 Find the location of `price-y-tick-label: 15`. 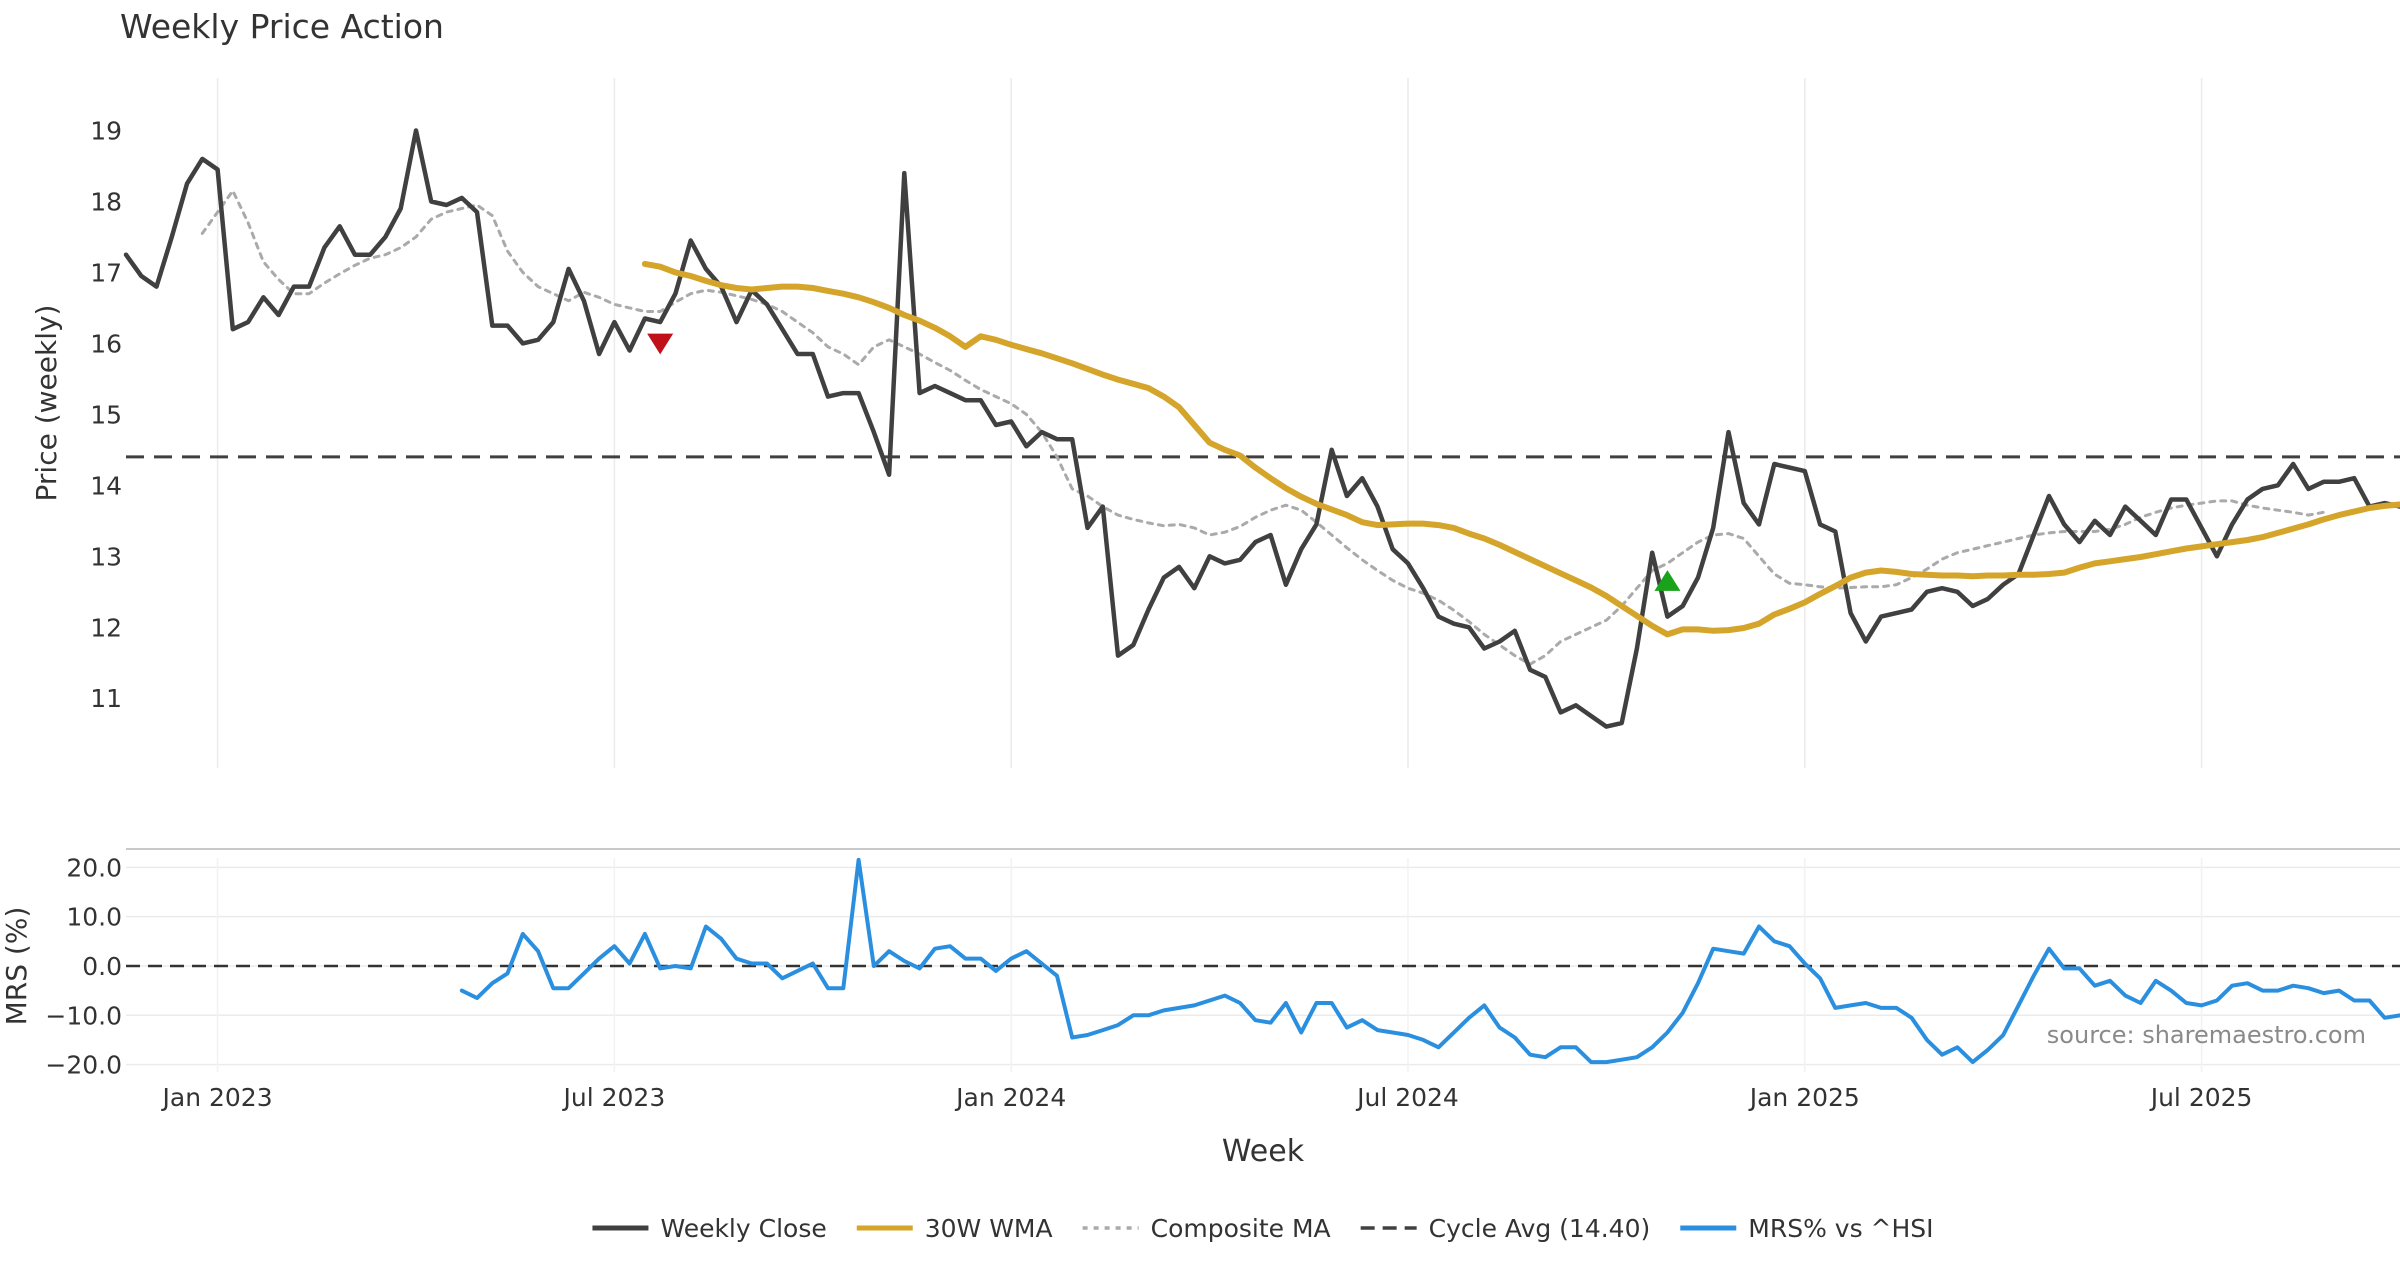

price-y-tick-label: 15 is located at coordinates (106, 414).